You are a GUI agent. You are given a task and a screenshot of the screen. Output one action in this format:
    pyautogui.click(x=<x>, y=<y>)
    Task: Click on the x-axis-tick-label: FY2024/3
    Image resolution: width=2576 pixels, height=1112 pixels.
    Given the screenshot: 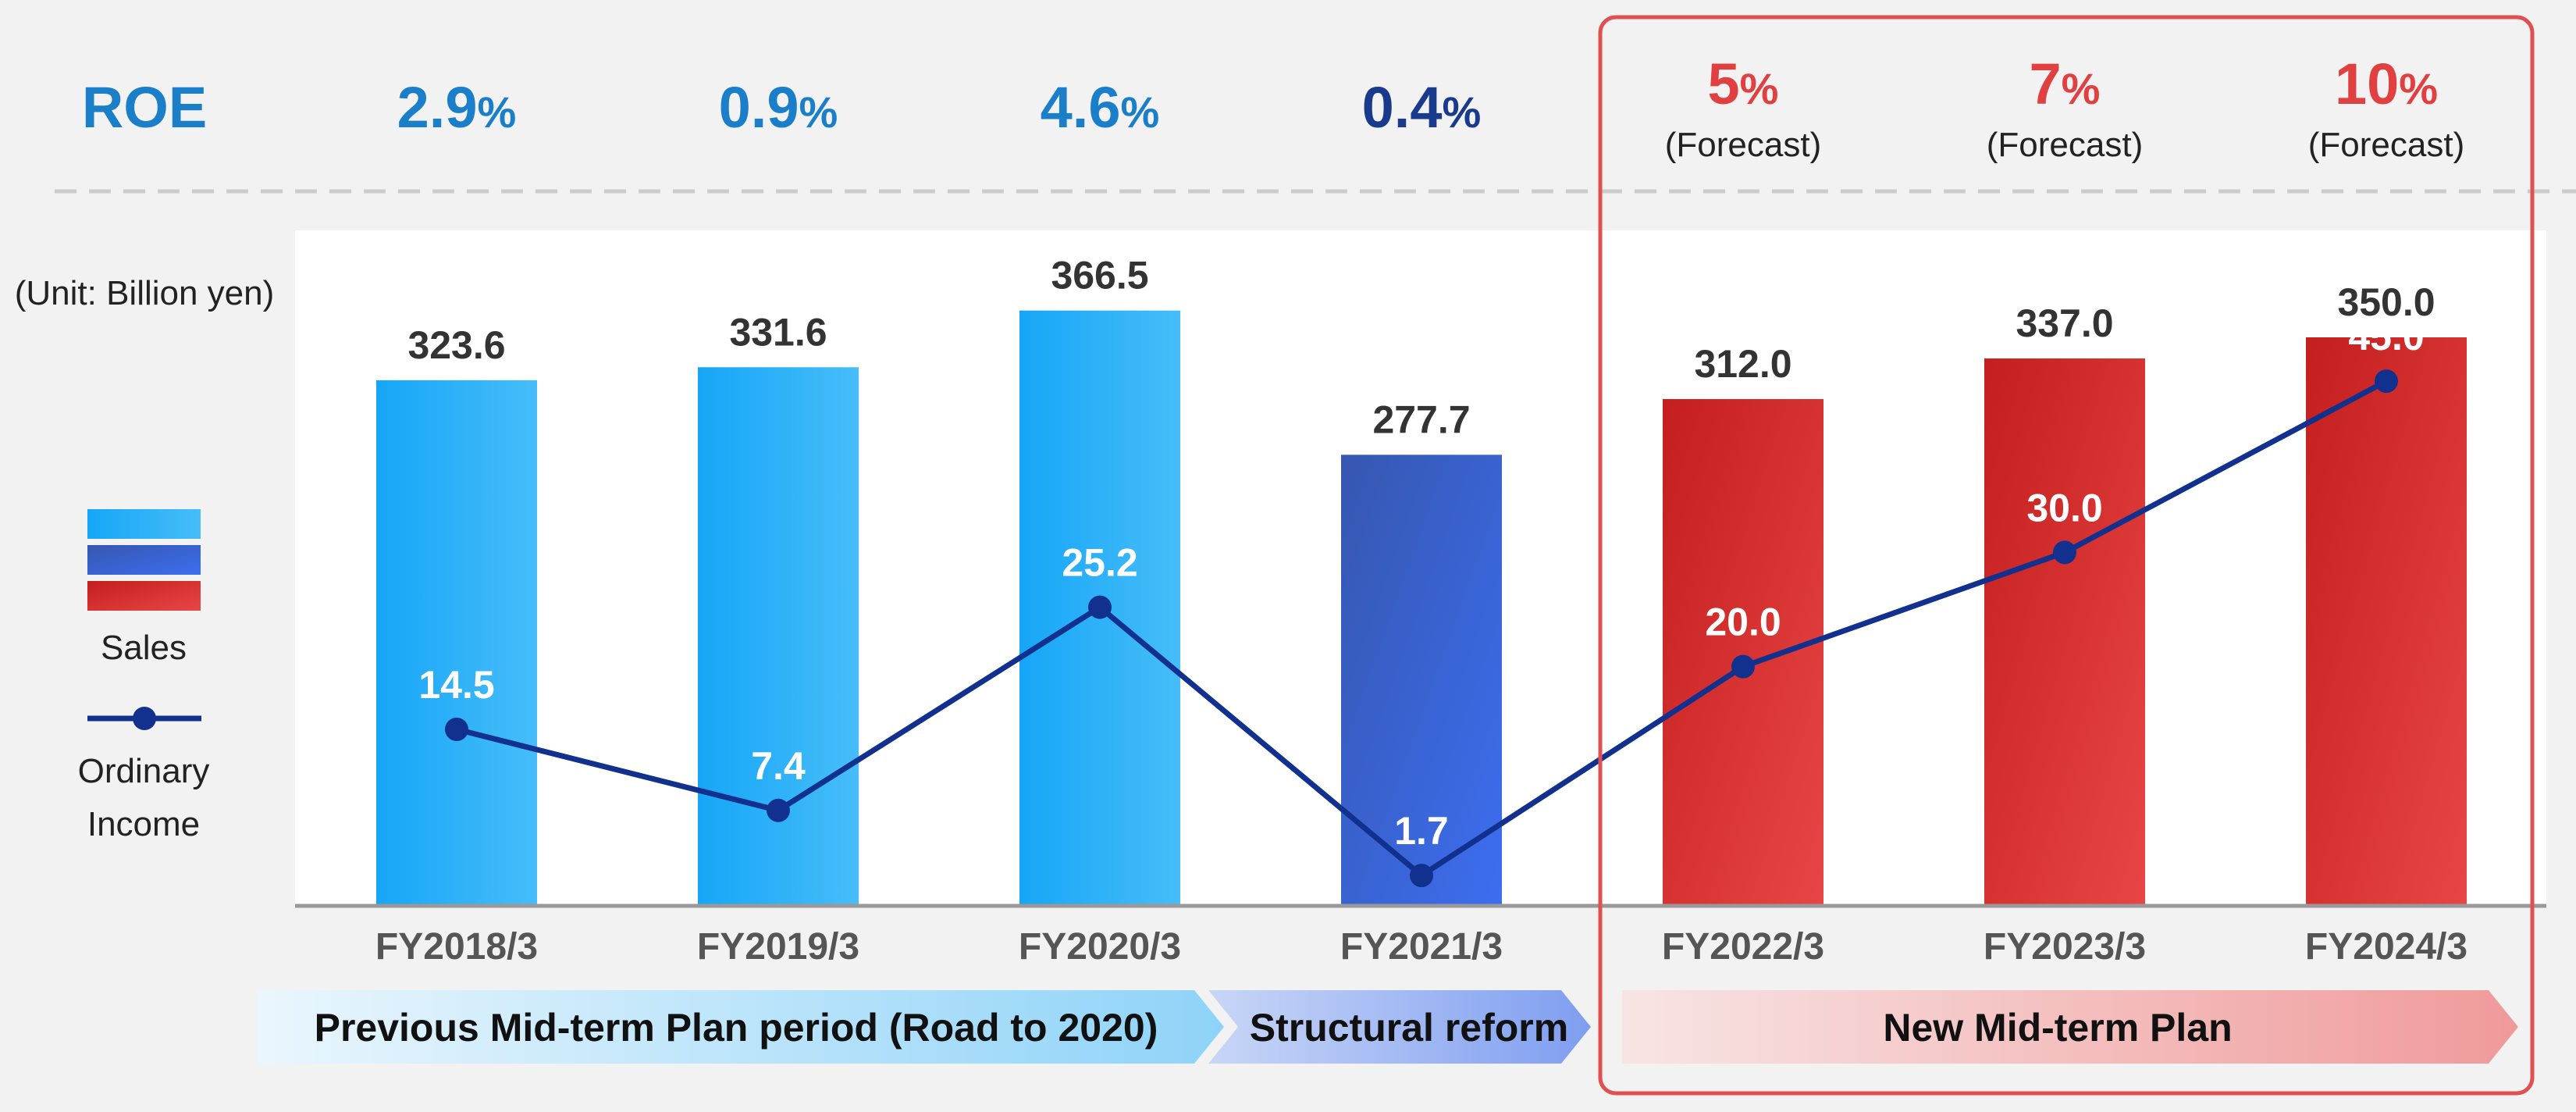 What is the action you would take?
    pyautogui.click(x=2386, y=947)
    